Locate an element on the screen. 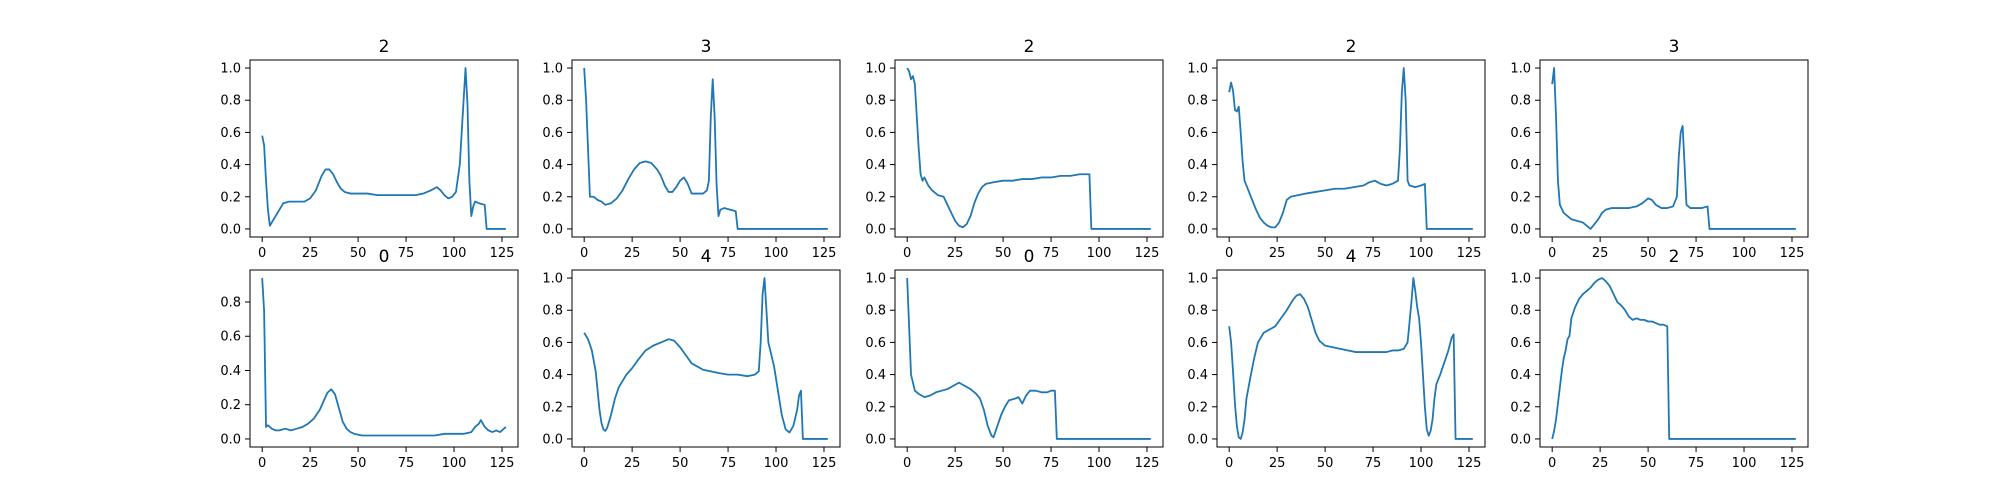 The width and height of the screenshot is (2000, 500). subplot-4: 0 25 50 75 100 125 0.0 0.2 0.4 0.6 0.8 1.0 3 is located at coordinates (1659, 149).